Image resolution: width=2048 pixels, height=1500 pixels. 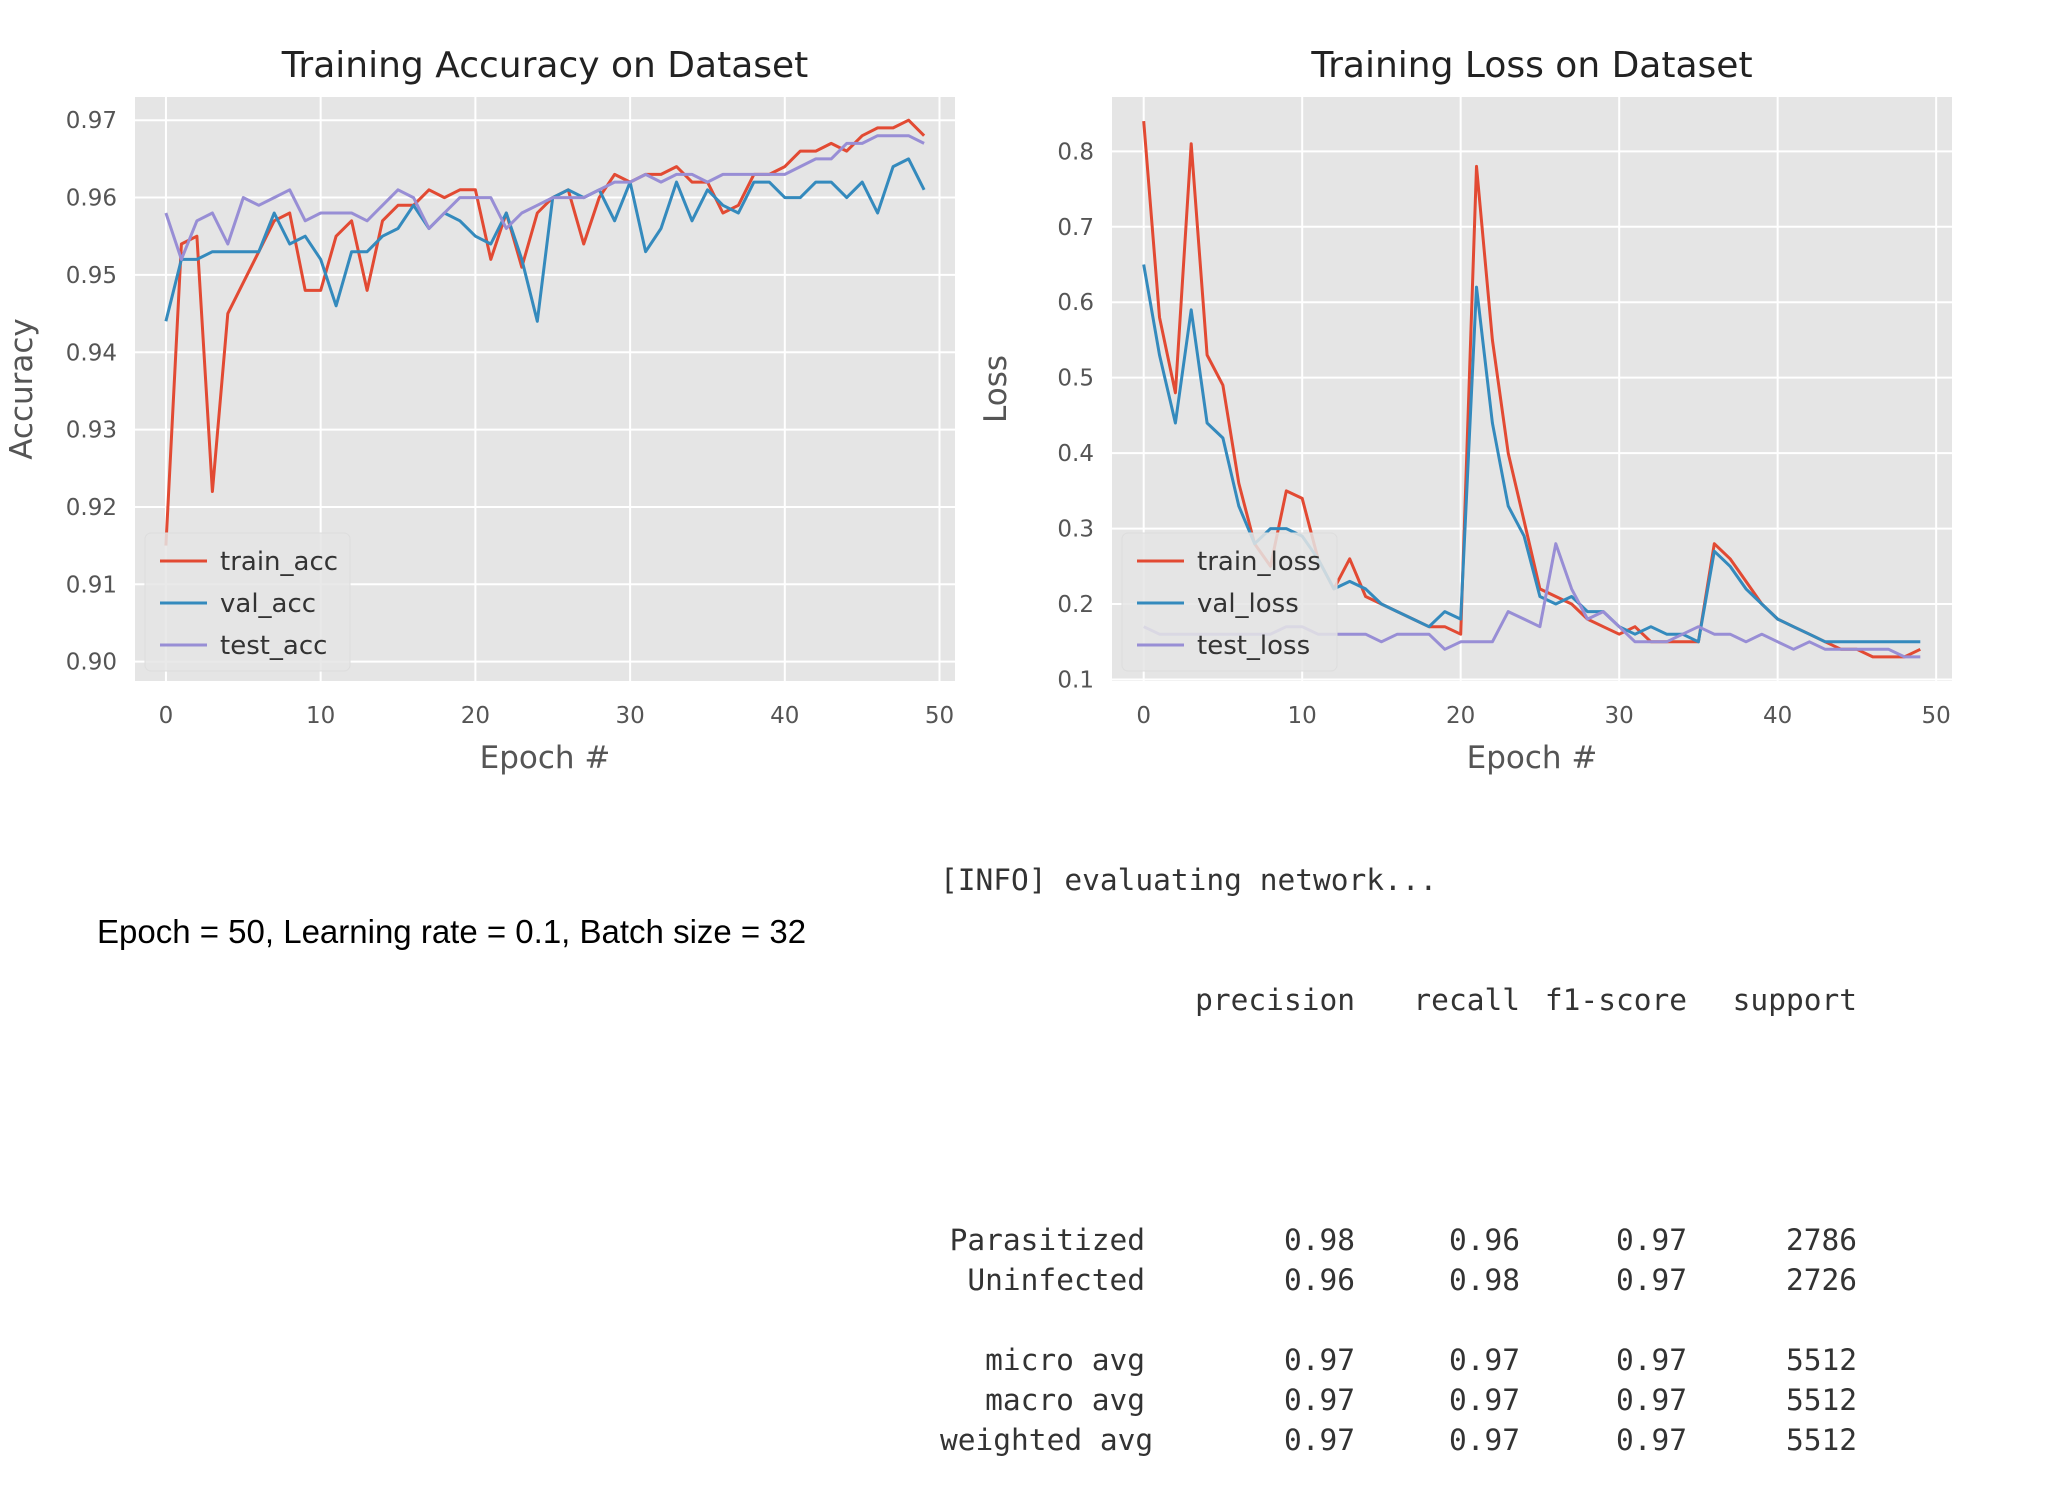 I want to click on series-line-train-acc, so click(x=545, y=332).